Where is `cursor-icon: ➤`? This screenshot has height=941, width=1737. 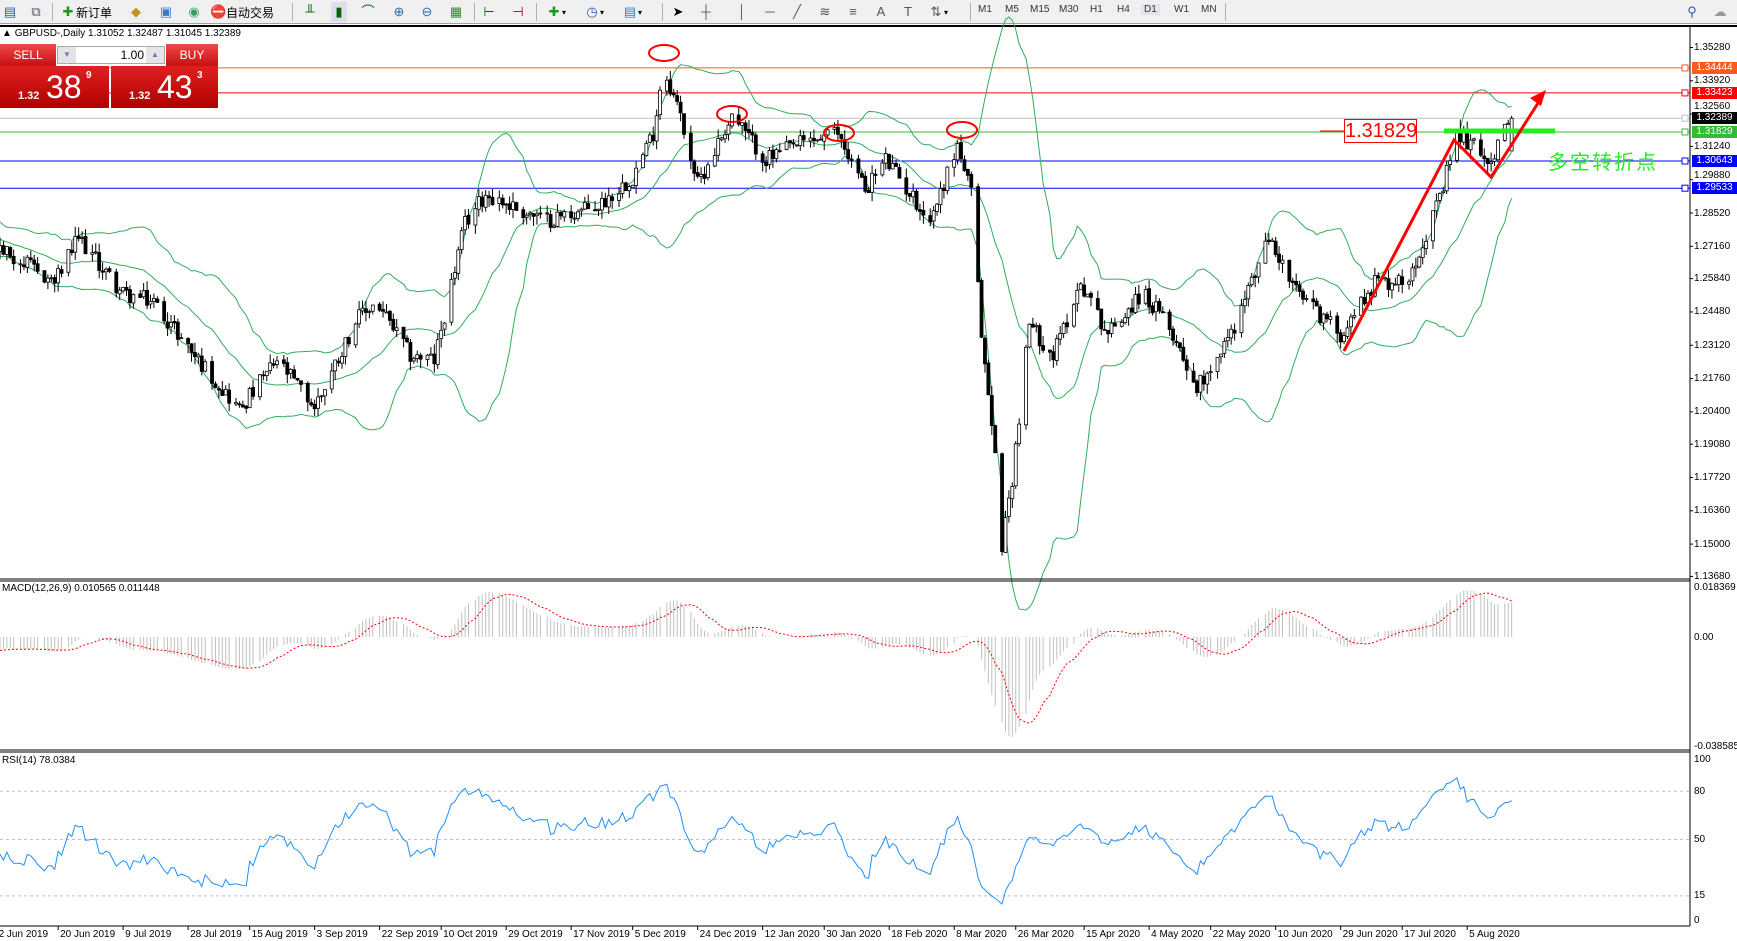 cursor-icon: ➤ is located at coordinates (678, 11).